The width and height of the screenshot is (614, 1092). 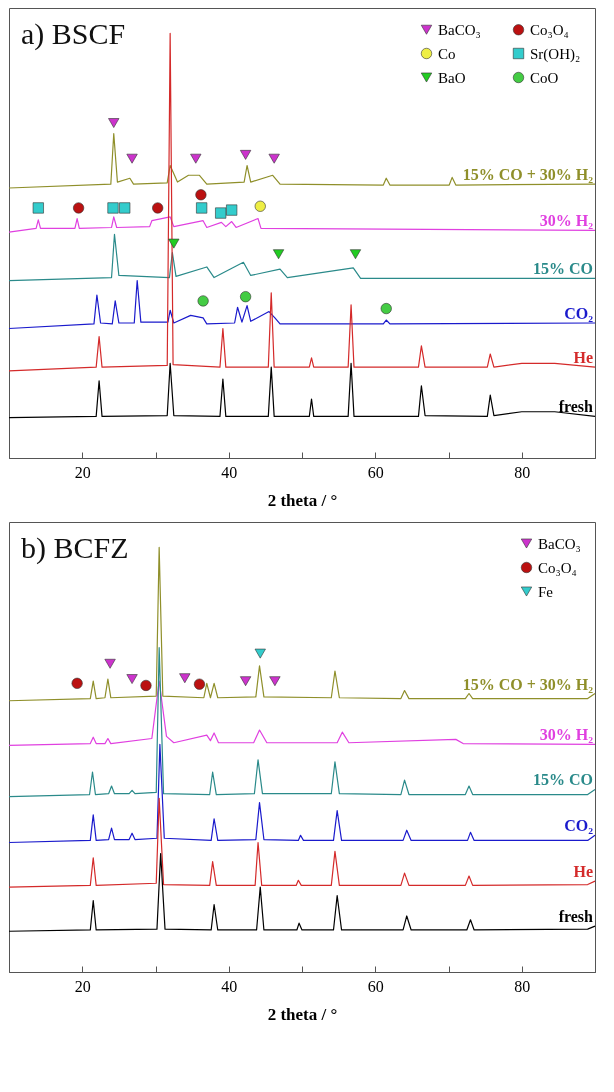 I want to click on legend-label: CoO, so click(x=544, y=77).